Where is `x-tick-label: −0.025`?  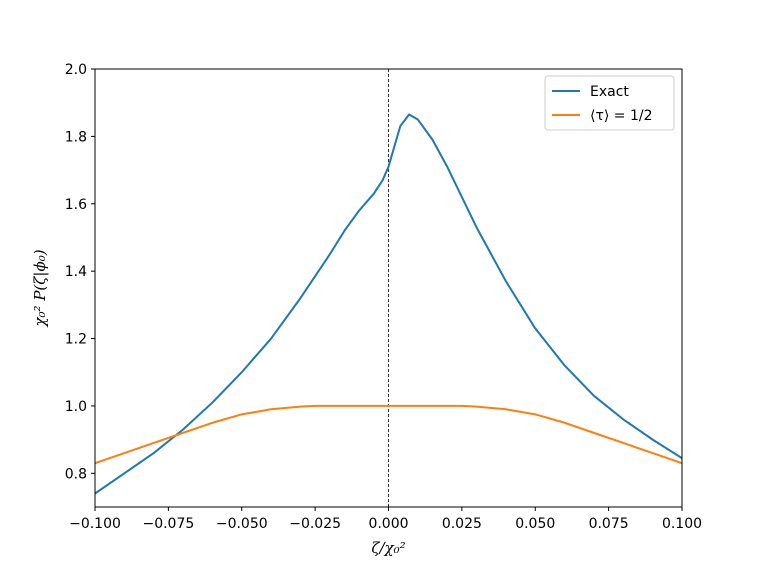 x-tick-label: −0.025 is located at coordinates (315, 524).